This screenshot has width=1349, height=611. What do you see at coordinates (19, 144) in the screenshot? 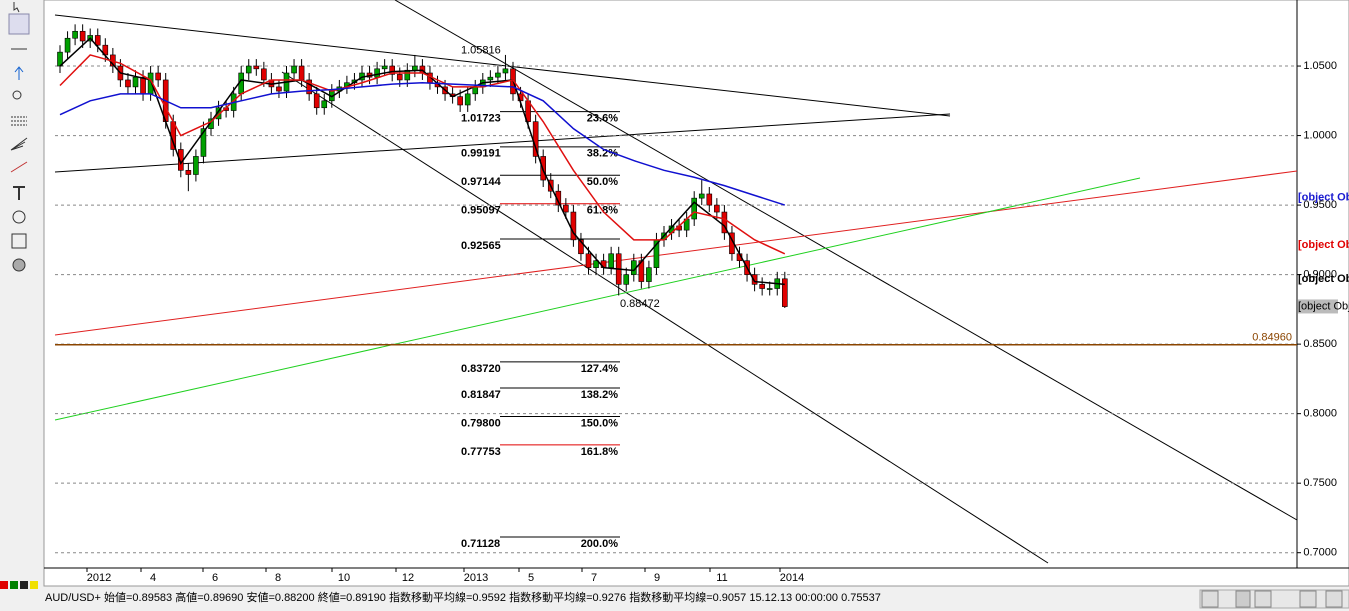
I see `tool-fan` at bounding box center [19, 144].